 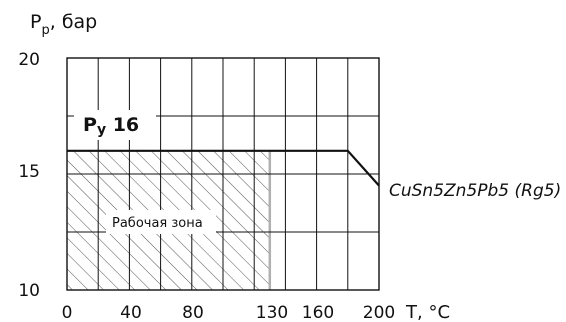 What do you see at coordinates (475, 191) in the screenshot?
I see `series-label: CuSn5Zn5Pb5 (Rg5)` at bounding box center [475, 191].